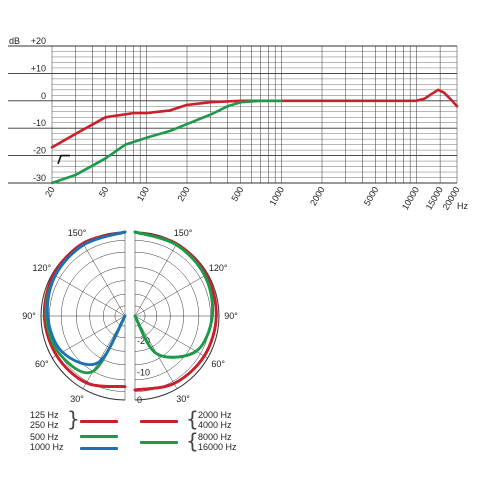 This screenshot has height=485, width=485. What do you see at coordinates (159, 442) in the screenshot?
I see `legend-right-green-line` at bounding box center [159, 442].